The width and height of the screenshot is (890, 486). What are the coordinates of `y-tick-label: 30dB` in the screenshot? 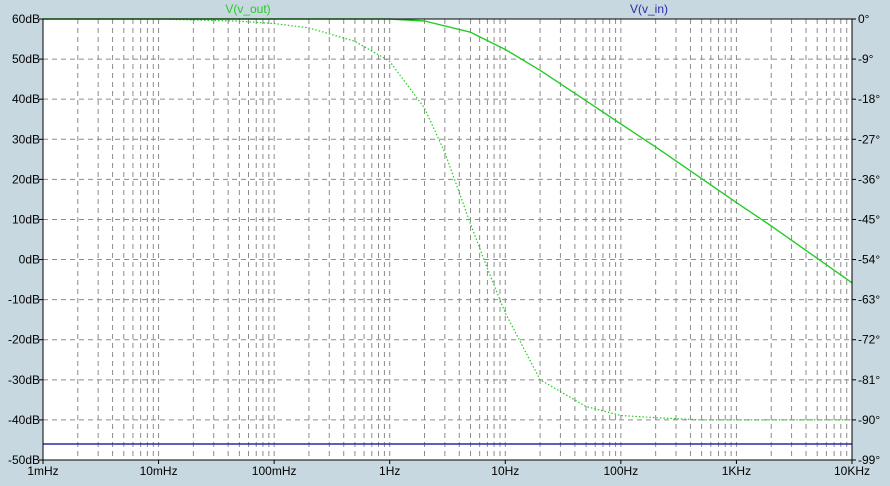 It's located at (26, 139).